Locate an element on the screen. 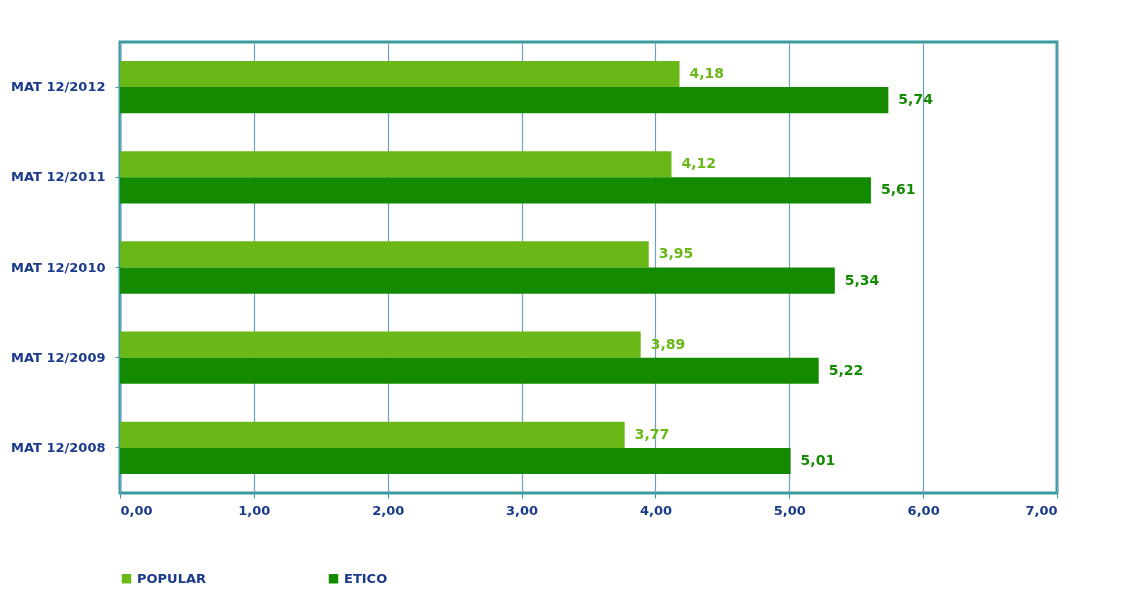  x-tick-label: 6,00 is located at coordinates (923, 510).